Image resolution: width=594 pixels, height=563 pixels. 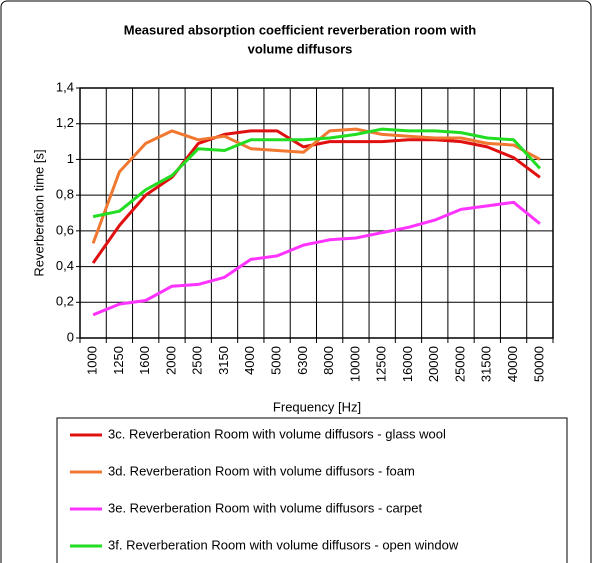 What do you see at coordinates (65, 301) in the screenshot?
I see `y-tick-label: 0,2` at bounding box center [65, 301].